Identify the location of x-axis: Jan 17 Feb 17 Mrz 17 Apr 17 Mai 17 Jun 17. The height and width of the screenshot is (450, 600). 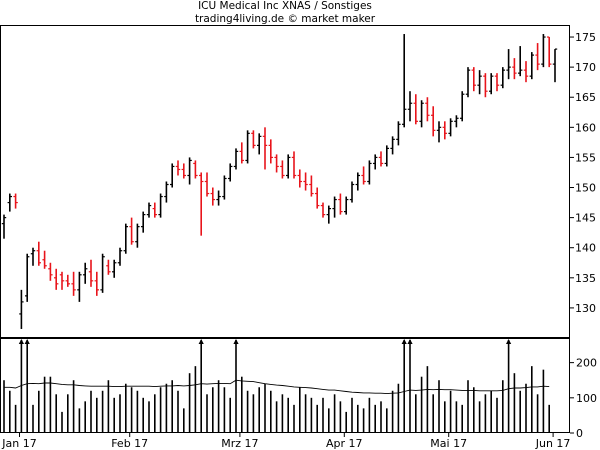
(285, 441).